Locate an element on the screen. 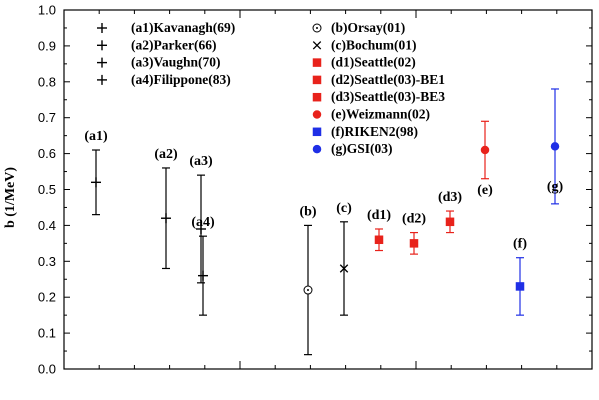 The image size is (599, 400). legend-item: (d3)Seattle(03)-BE3 is located at coordinates (378, 96).